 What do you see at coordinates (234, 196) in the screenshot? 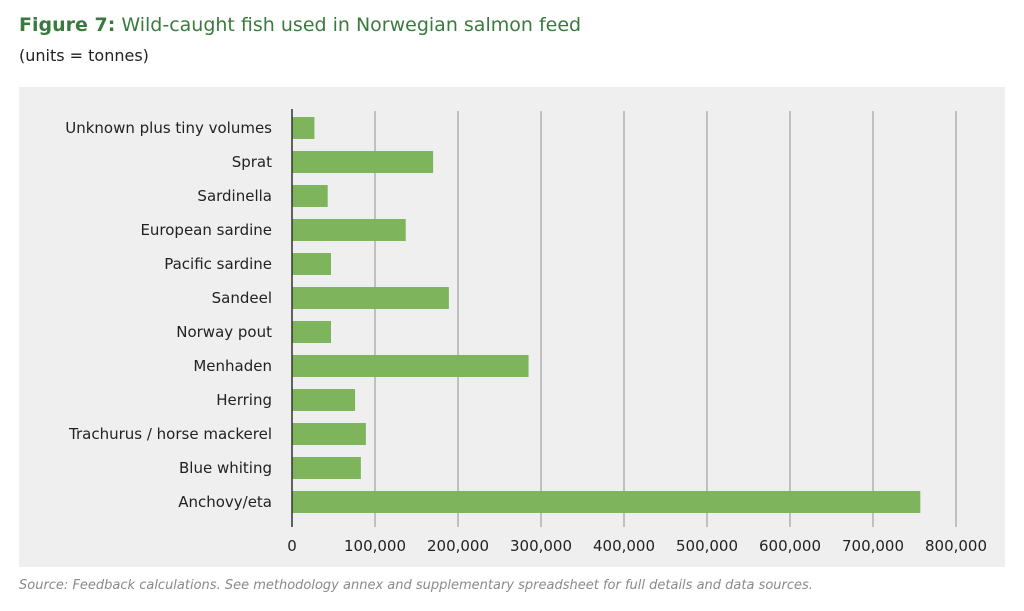
I see `category-label: Sardinella` at bounding box center [234, 196].